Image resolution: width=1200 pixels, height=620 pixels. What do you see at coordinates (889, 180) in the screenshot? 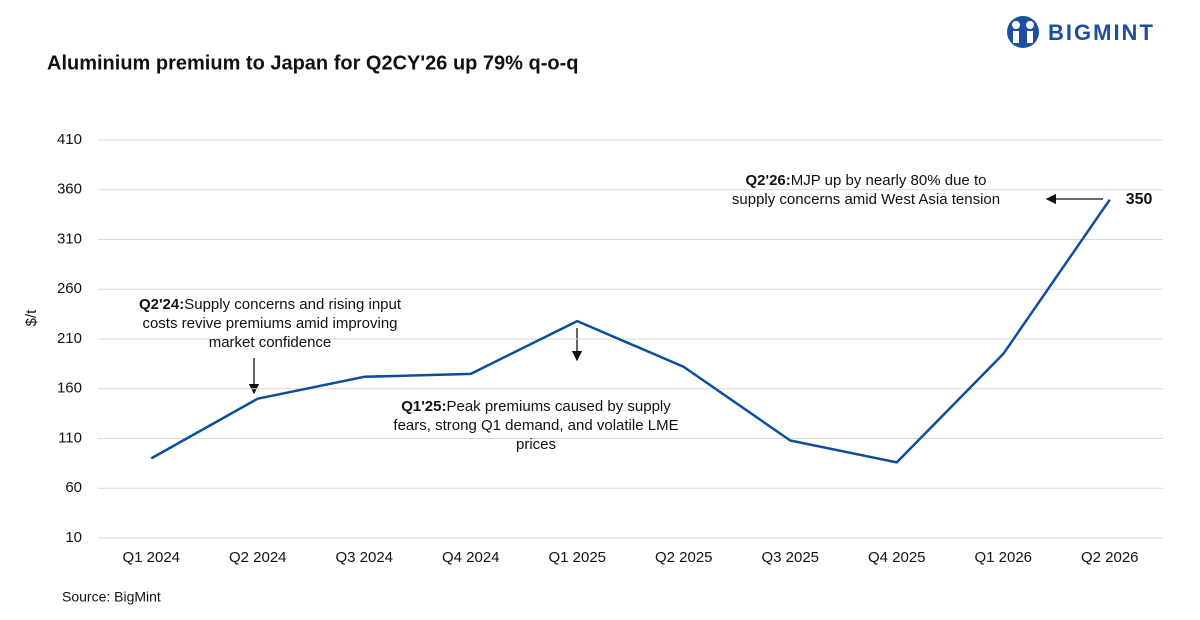
I see `annotation-line: MJP up by nearly 80% due to` at bounding box center [889, 180].